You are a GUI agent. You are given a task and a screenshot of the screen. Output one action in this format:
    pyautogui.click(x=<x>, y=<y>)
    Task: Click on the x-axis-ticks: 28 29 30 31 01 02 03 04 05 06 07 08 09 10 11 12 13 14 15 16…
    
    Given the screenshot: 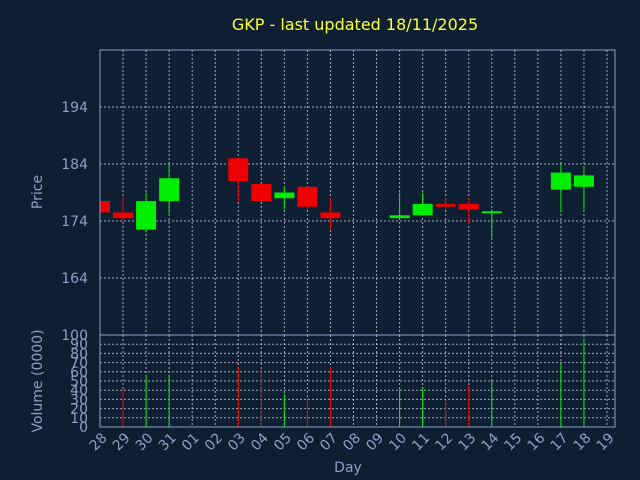 What is the action you would take?
    pyautogui.click(x=352, y=442)
    